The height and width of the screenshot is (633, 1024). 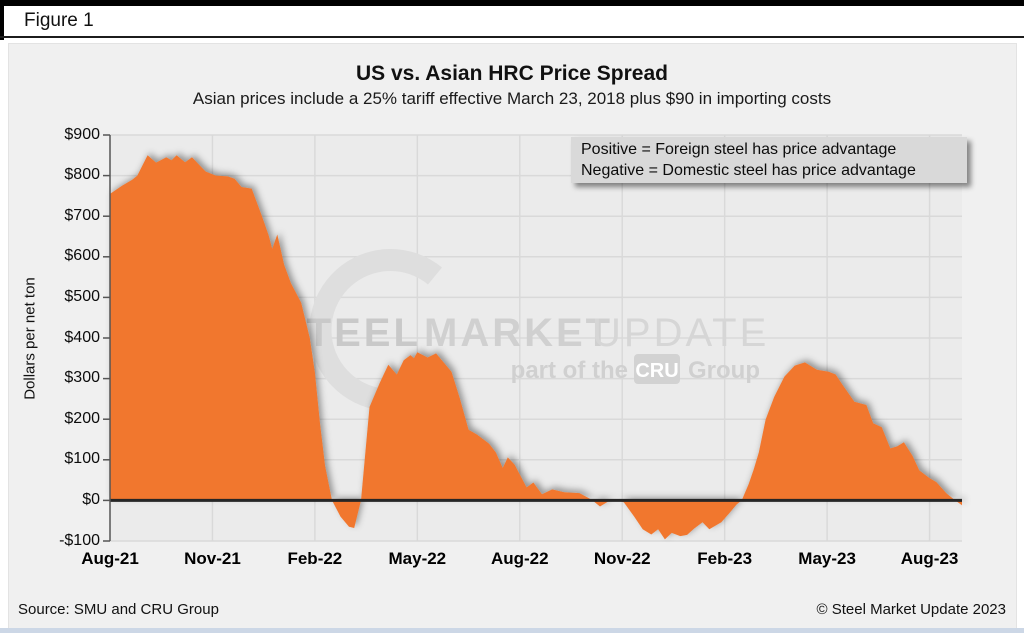 I want to click on cru-badge, so click(x=657, y=369).